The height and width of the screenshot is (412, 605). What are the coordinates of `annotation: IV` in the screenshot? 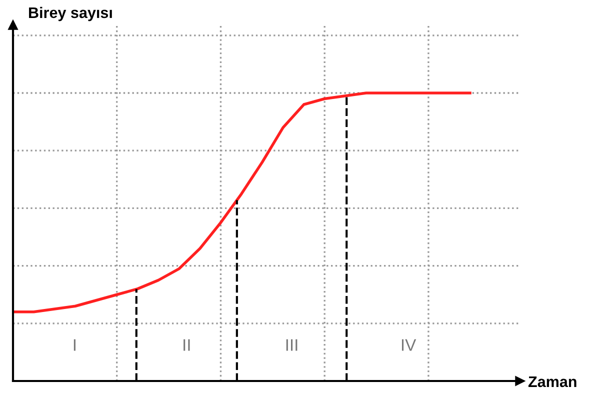 It's located at (409, 345).